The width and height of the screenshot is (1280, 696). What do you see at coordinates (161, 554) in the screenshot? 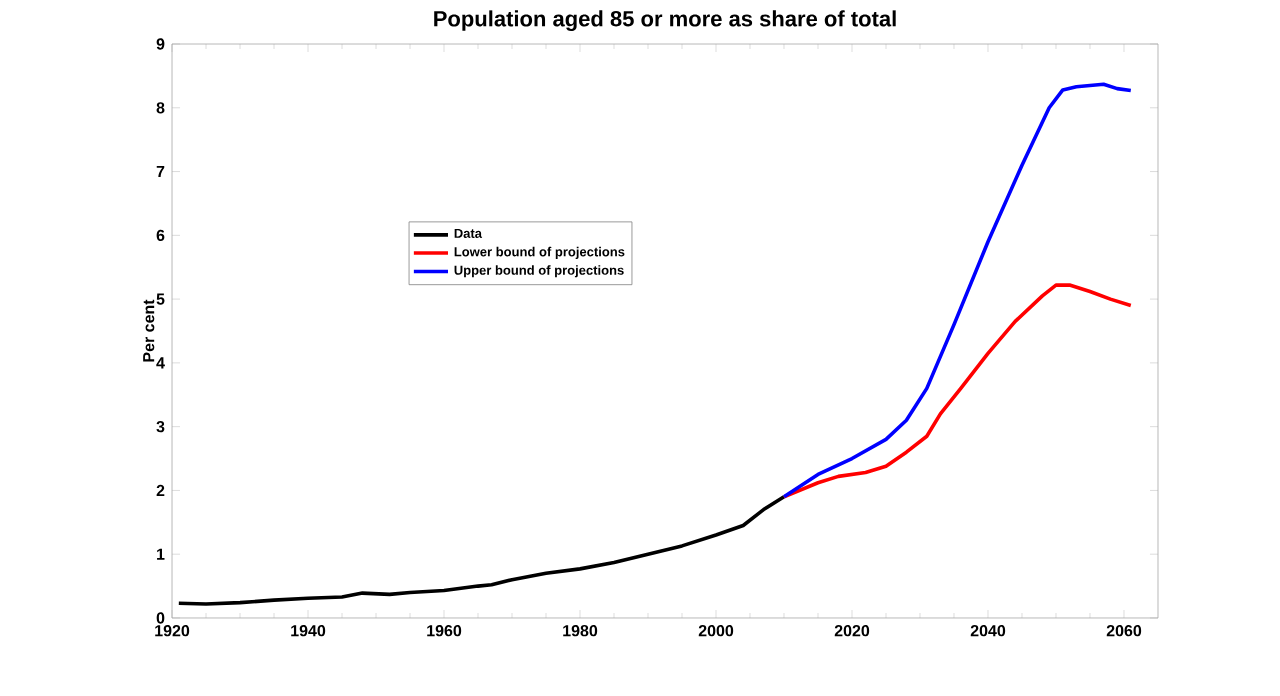
I see `y-tick-label: 1` at bounding box center [161, 554].